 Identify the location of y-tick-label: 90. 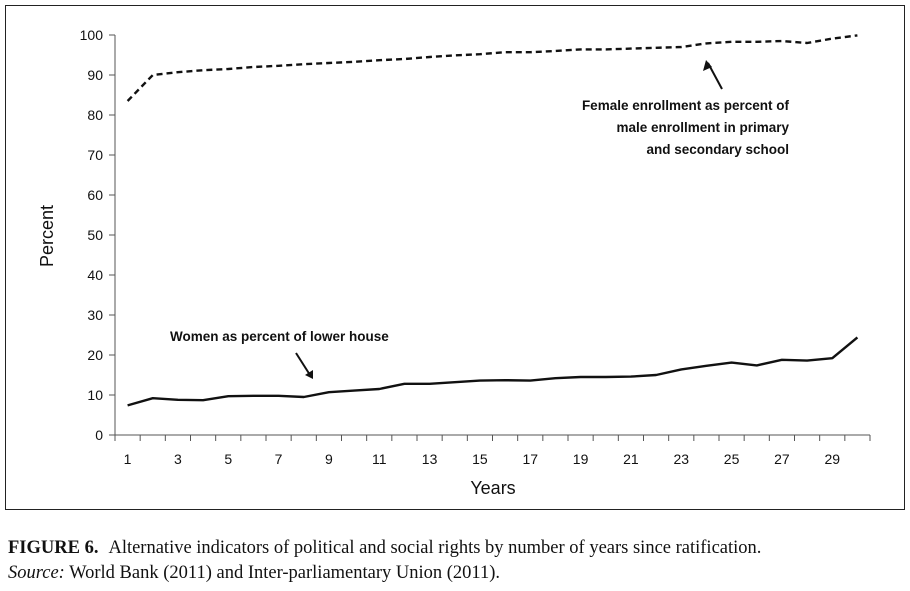
(95, 75).